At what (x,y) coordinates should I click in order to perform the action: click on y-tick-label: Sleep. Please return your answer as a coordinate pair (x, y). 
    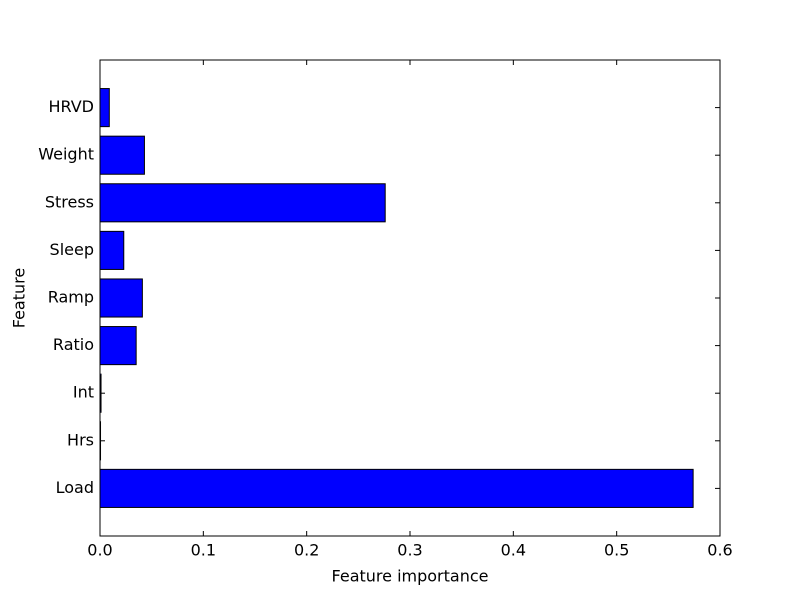
    Looking at the image, I should click on (72, 249).